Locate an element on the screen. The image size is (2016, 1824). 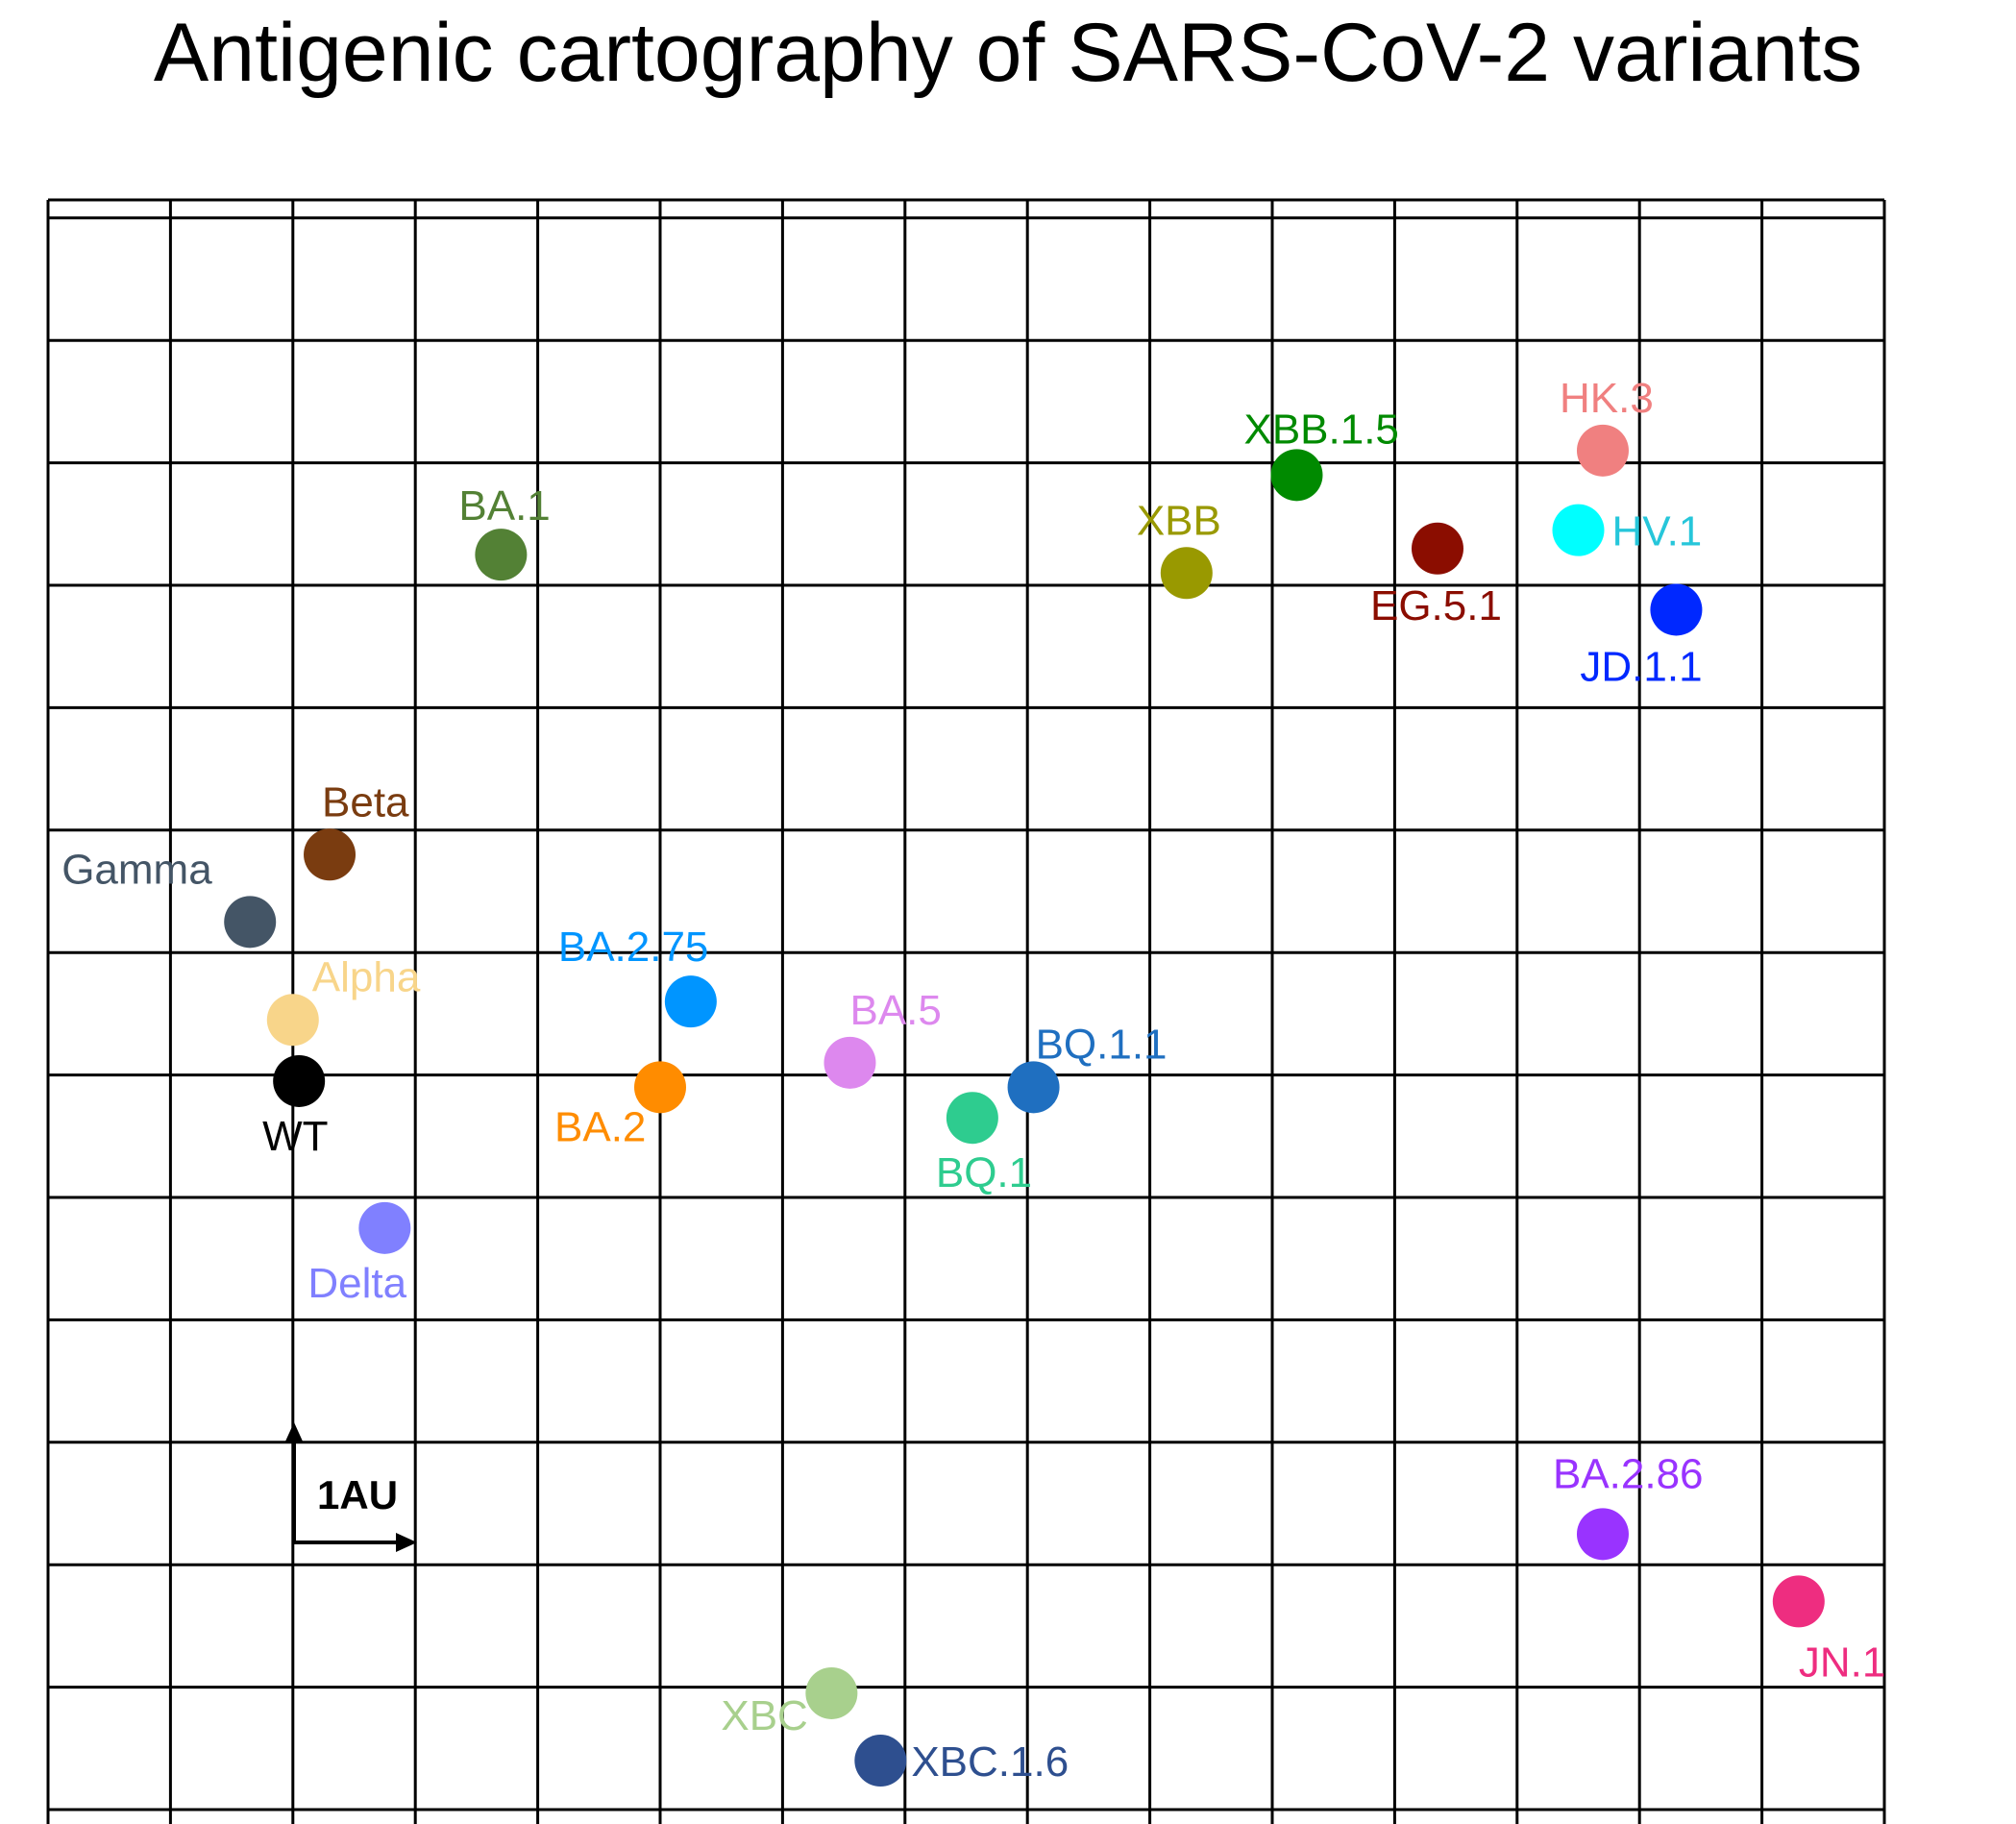
variant-point-xbb is located at coordinates (1186, 573).